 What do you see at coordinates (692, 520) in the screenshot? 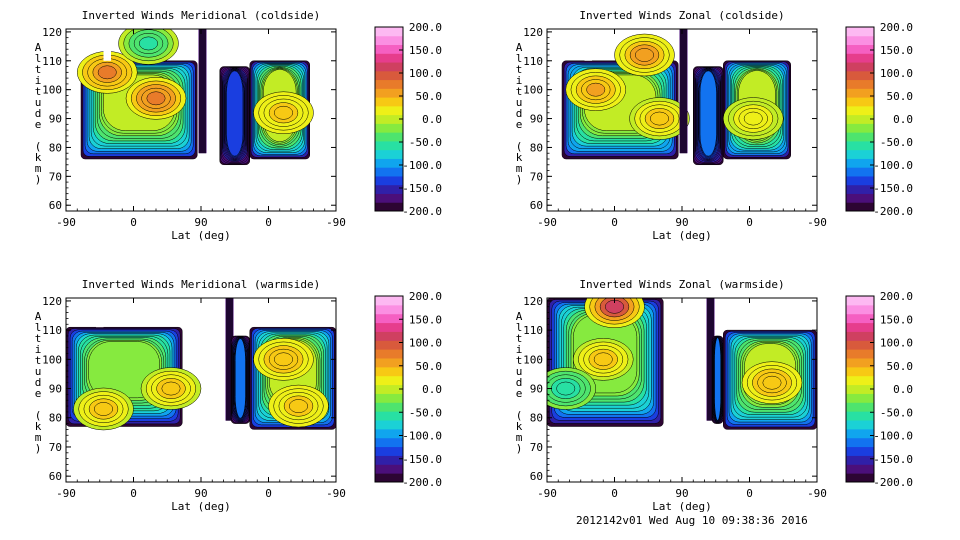
I see `footer-timestamp: 2012142v01 Wed Aug 10 09:38:36 2016` at bounding box center [692, 520].